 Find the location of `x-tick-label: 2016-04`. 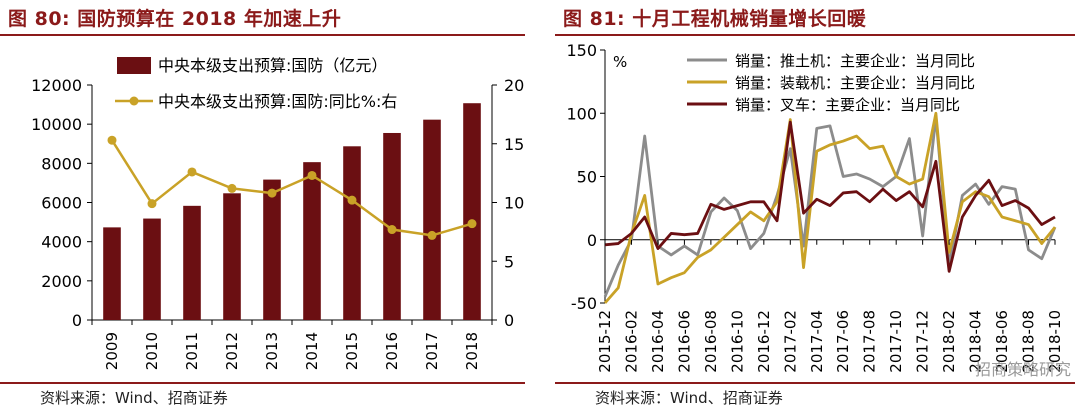

x-tick-label: 2016-04 is located at coordinates (658, 341).